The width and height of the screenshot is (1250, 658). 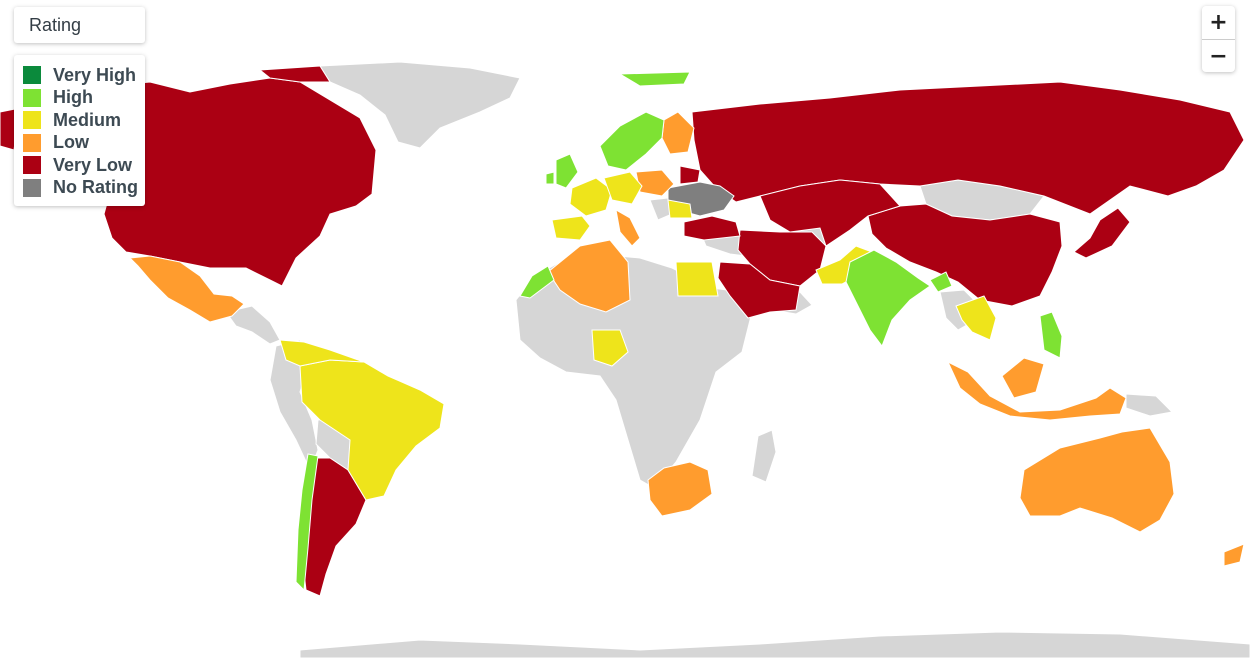 I want to click on africa-north, so click(x=634, y=371).